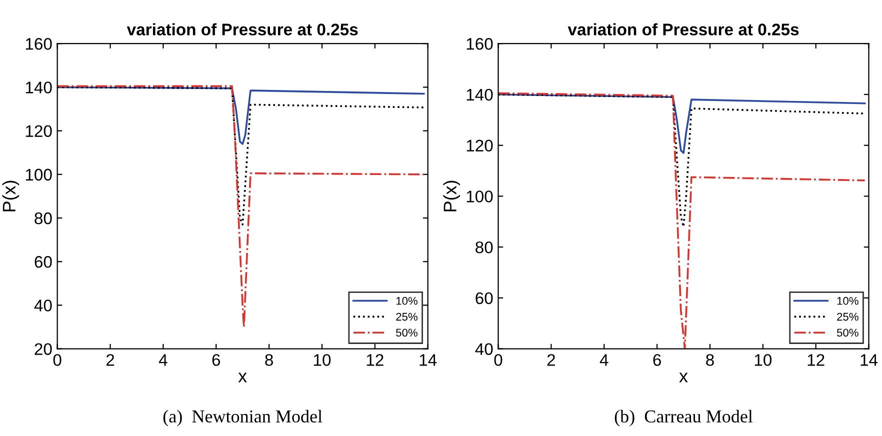 The width and height of the screenshot is (882, 436). What do you see at coordinates (683, 418) in the screenshot?
I see `text: (b) Carreau Model` at bounding box center [683, 418].